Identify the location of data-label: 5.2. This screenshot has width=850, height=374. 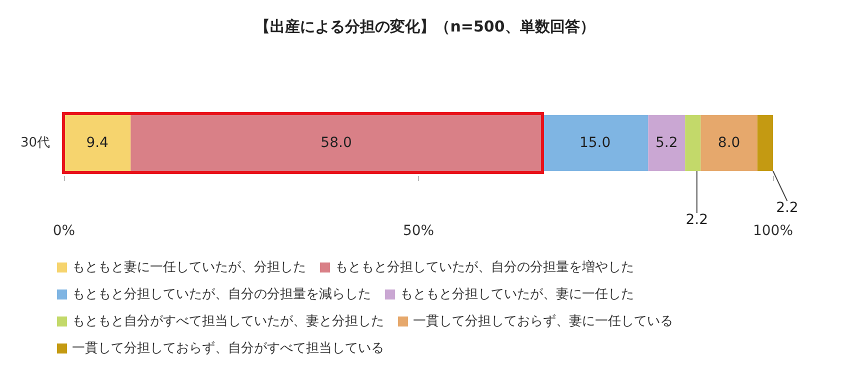
(667, 143).